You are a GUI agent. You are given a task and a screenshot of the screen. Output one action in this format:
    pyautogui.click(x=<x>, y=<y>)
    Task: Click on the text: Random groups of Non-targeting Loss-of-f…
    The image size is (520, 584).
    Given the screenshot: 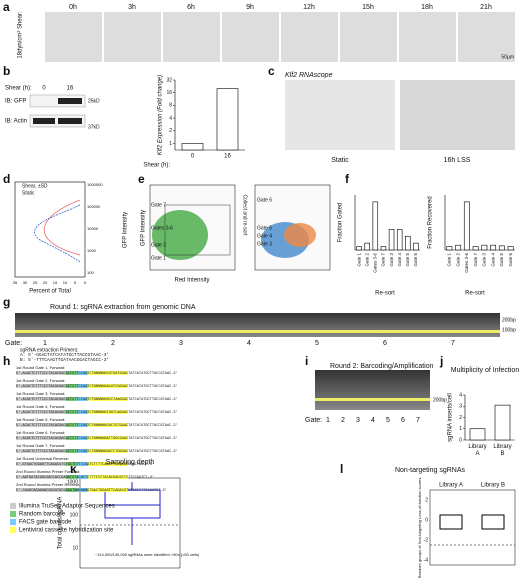 What is the action you would take?
    pyautogui.click(x=419, y=528)
    